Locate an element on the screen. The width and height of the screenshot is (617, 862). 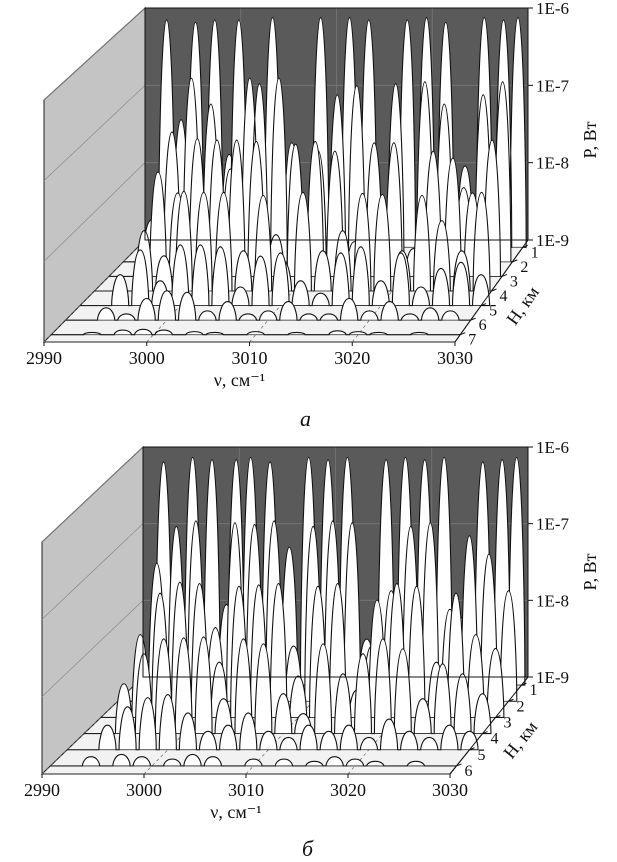
panel-label-b: б is located at coordinates (308, 848).